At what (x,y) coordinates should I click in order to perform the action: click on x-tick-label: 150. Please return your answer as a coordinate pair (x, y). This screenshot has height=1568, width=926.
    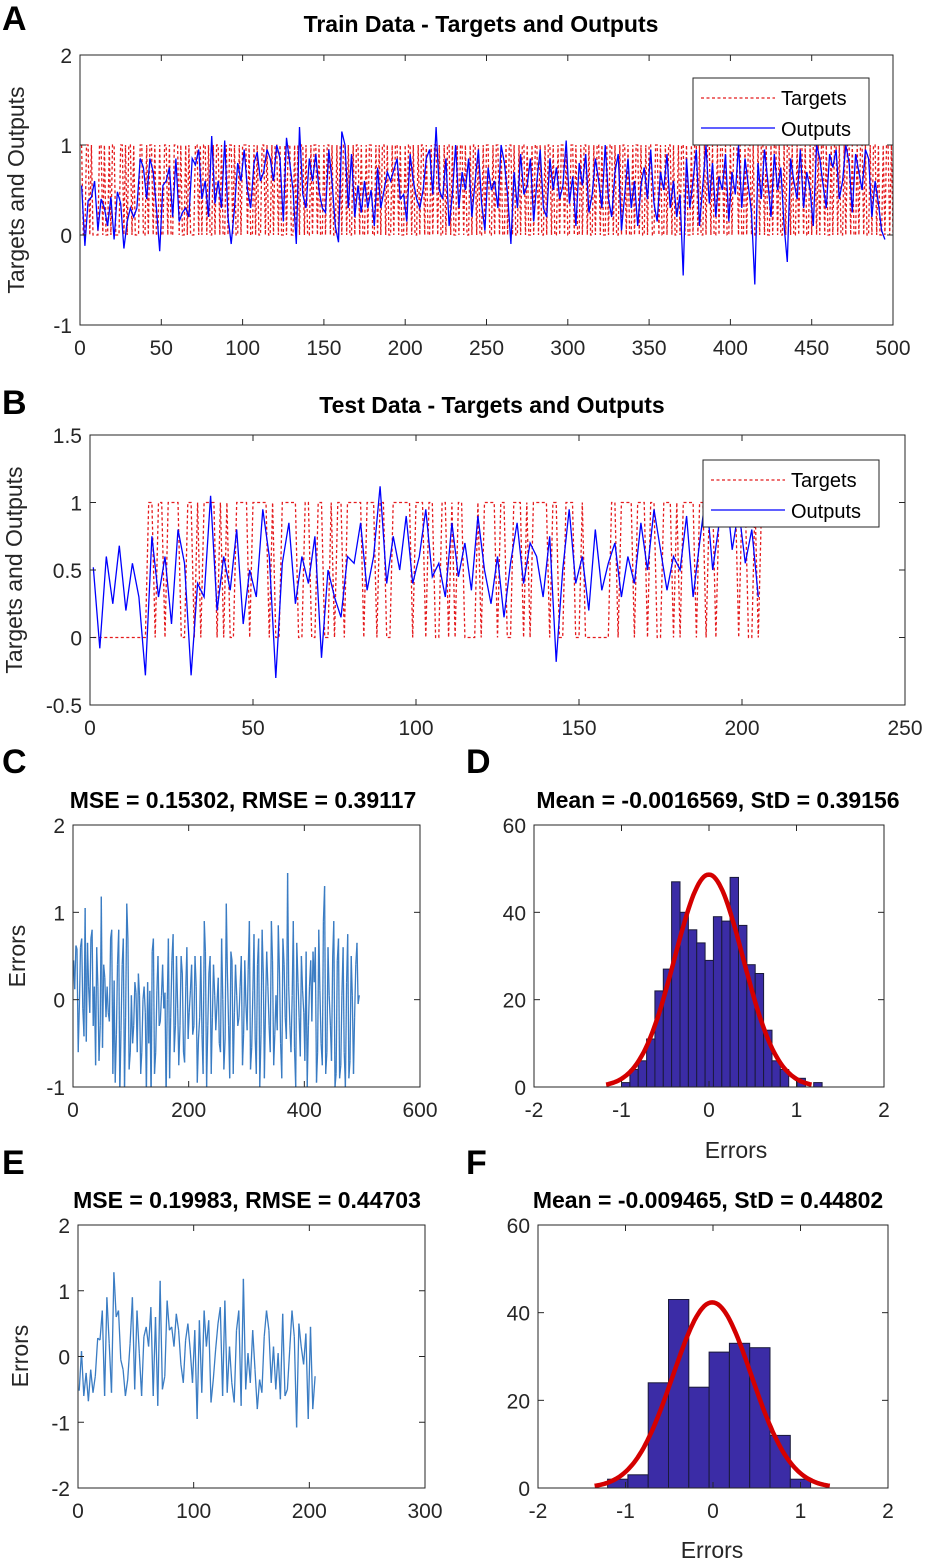
    Looking at the image, I should click on (323, 348).